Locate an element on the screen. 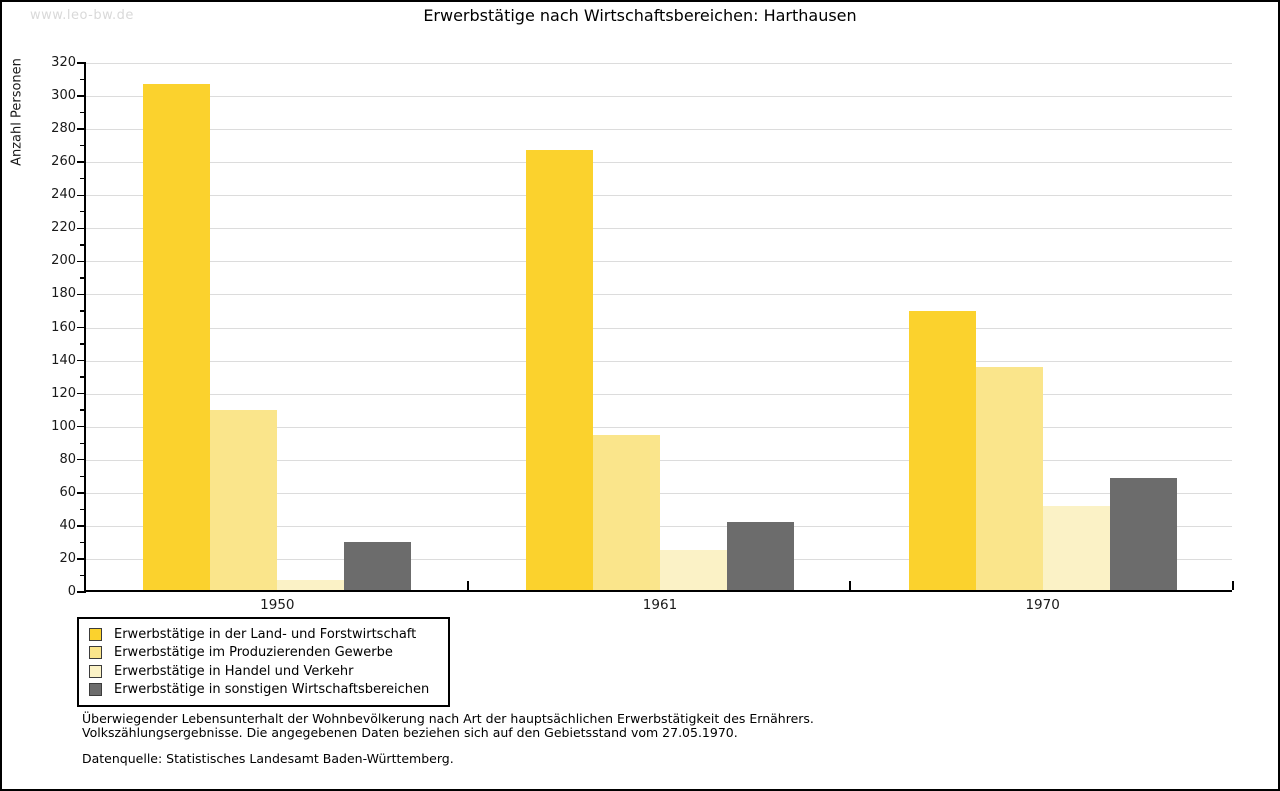 The image size is (1280, 791). watermark: www.leo-bw.de is located at coordinates (82, 15).